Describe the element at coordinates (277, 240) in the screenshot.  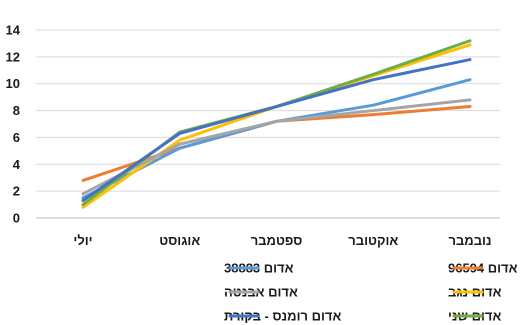
I see `x-tick-label: ספטמבר` at that location.